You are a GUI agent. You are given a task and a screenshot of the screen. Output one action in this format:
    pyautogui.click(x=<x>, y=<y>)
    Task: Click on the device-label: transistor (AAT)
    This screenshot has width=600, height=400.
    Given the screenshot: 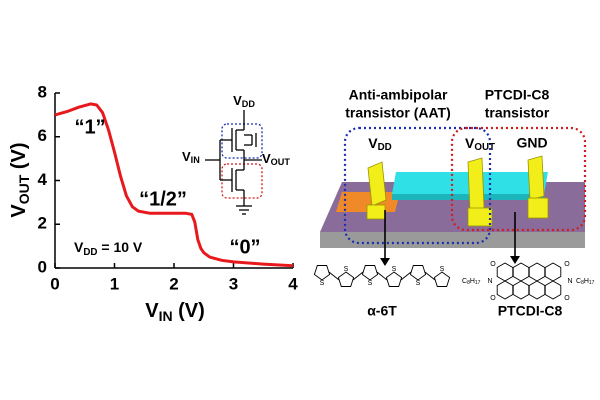 What is the action you would take?
    pyautogui.click(x=398, y=113)
    